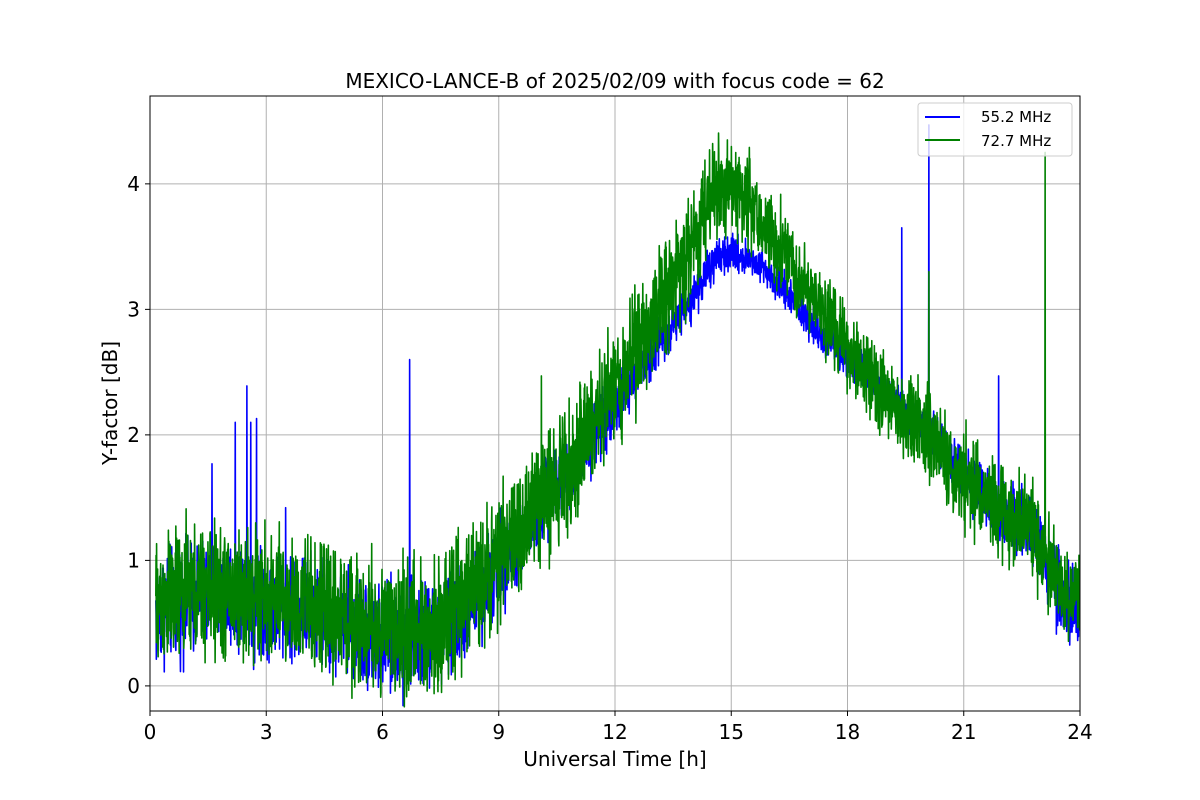 The height and width of the screenshot is (800, 1200). What do you see at coordinates (1079, 732) in the screenshot?
I see `x-tick-label: 24` at bounding box center [1079, 732].